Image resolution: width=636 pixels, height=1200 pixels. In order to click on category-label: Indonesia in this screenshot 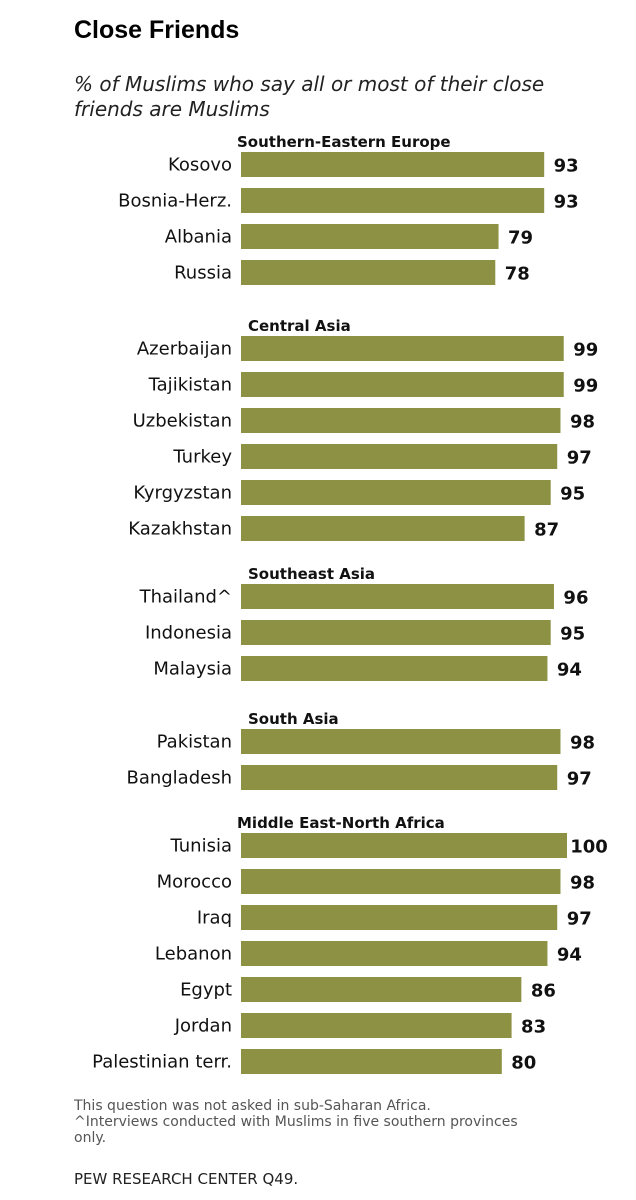, I will do `click(188, 633)`.